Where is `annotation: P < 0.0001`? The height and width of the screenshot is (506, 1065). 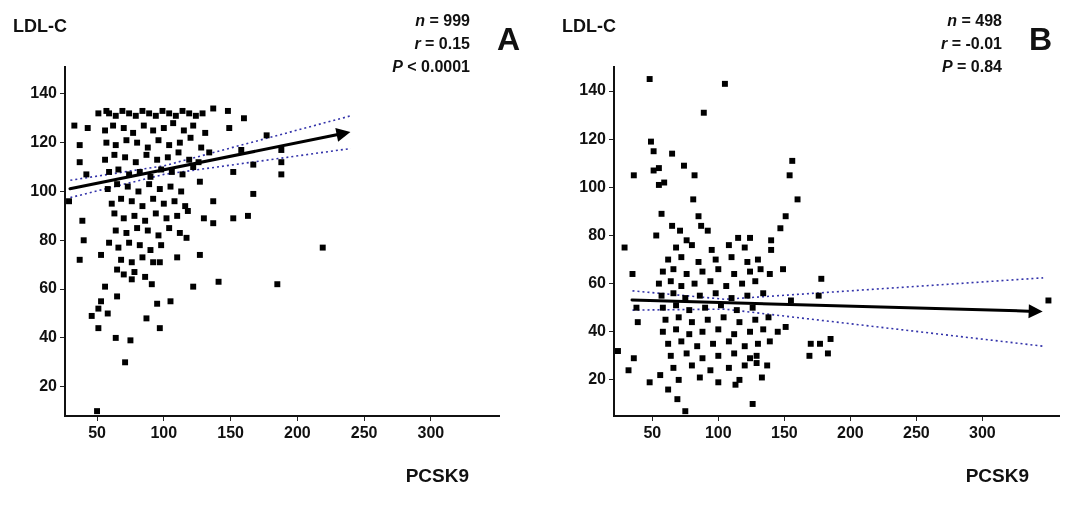
annotation: P < 0.0001 is located at coordinates (431, 66).